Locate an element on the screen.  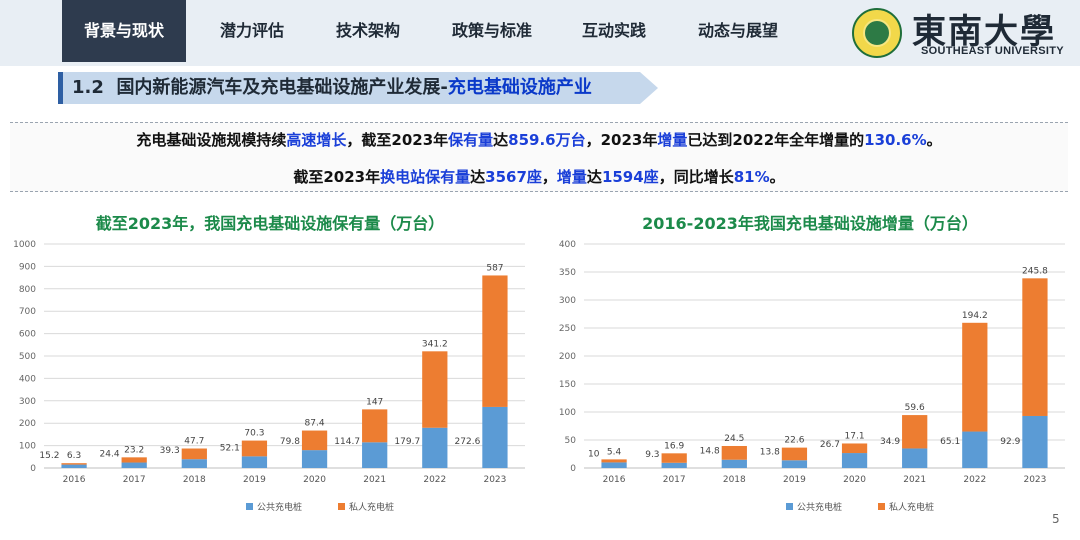
tab-architecture: 技术架构 is located at coordinates (367, 30).